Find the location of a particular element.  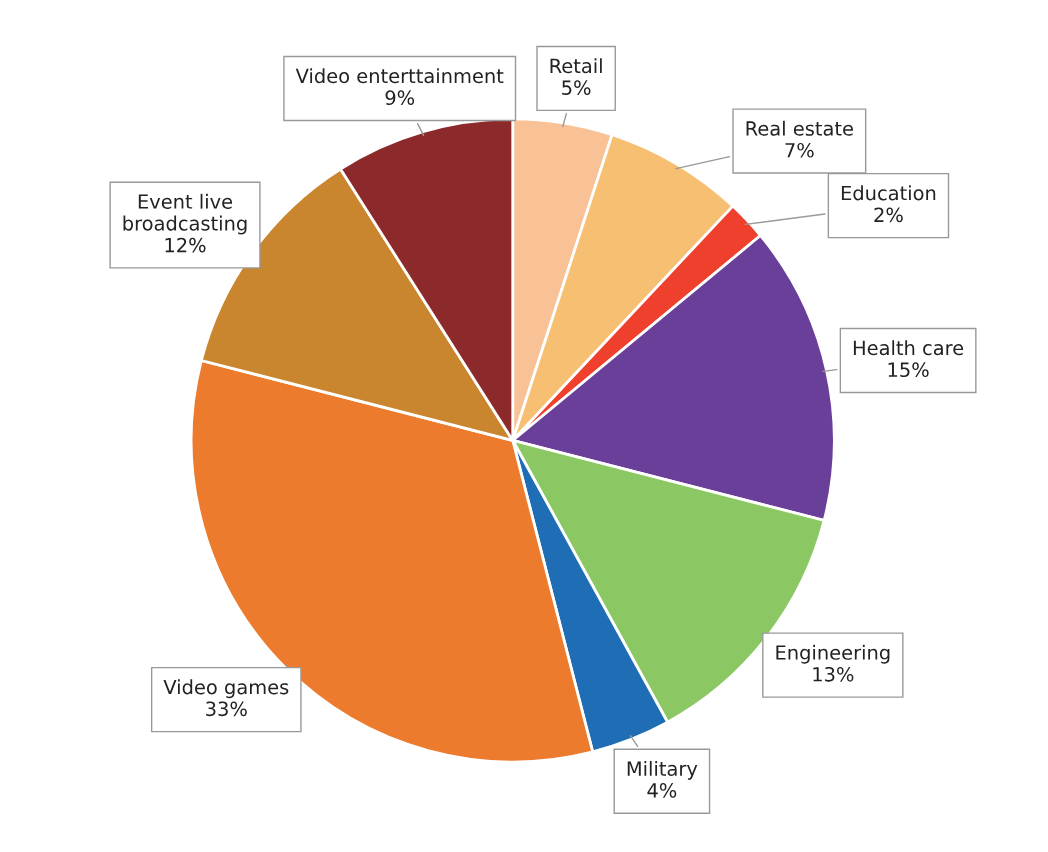

data-label: 5% is located at coordinates (576, 87).